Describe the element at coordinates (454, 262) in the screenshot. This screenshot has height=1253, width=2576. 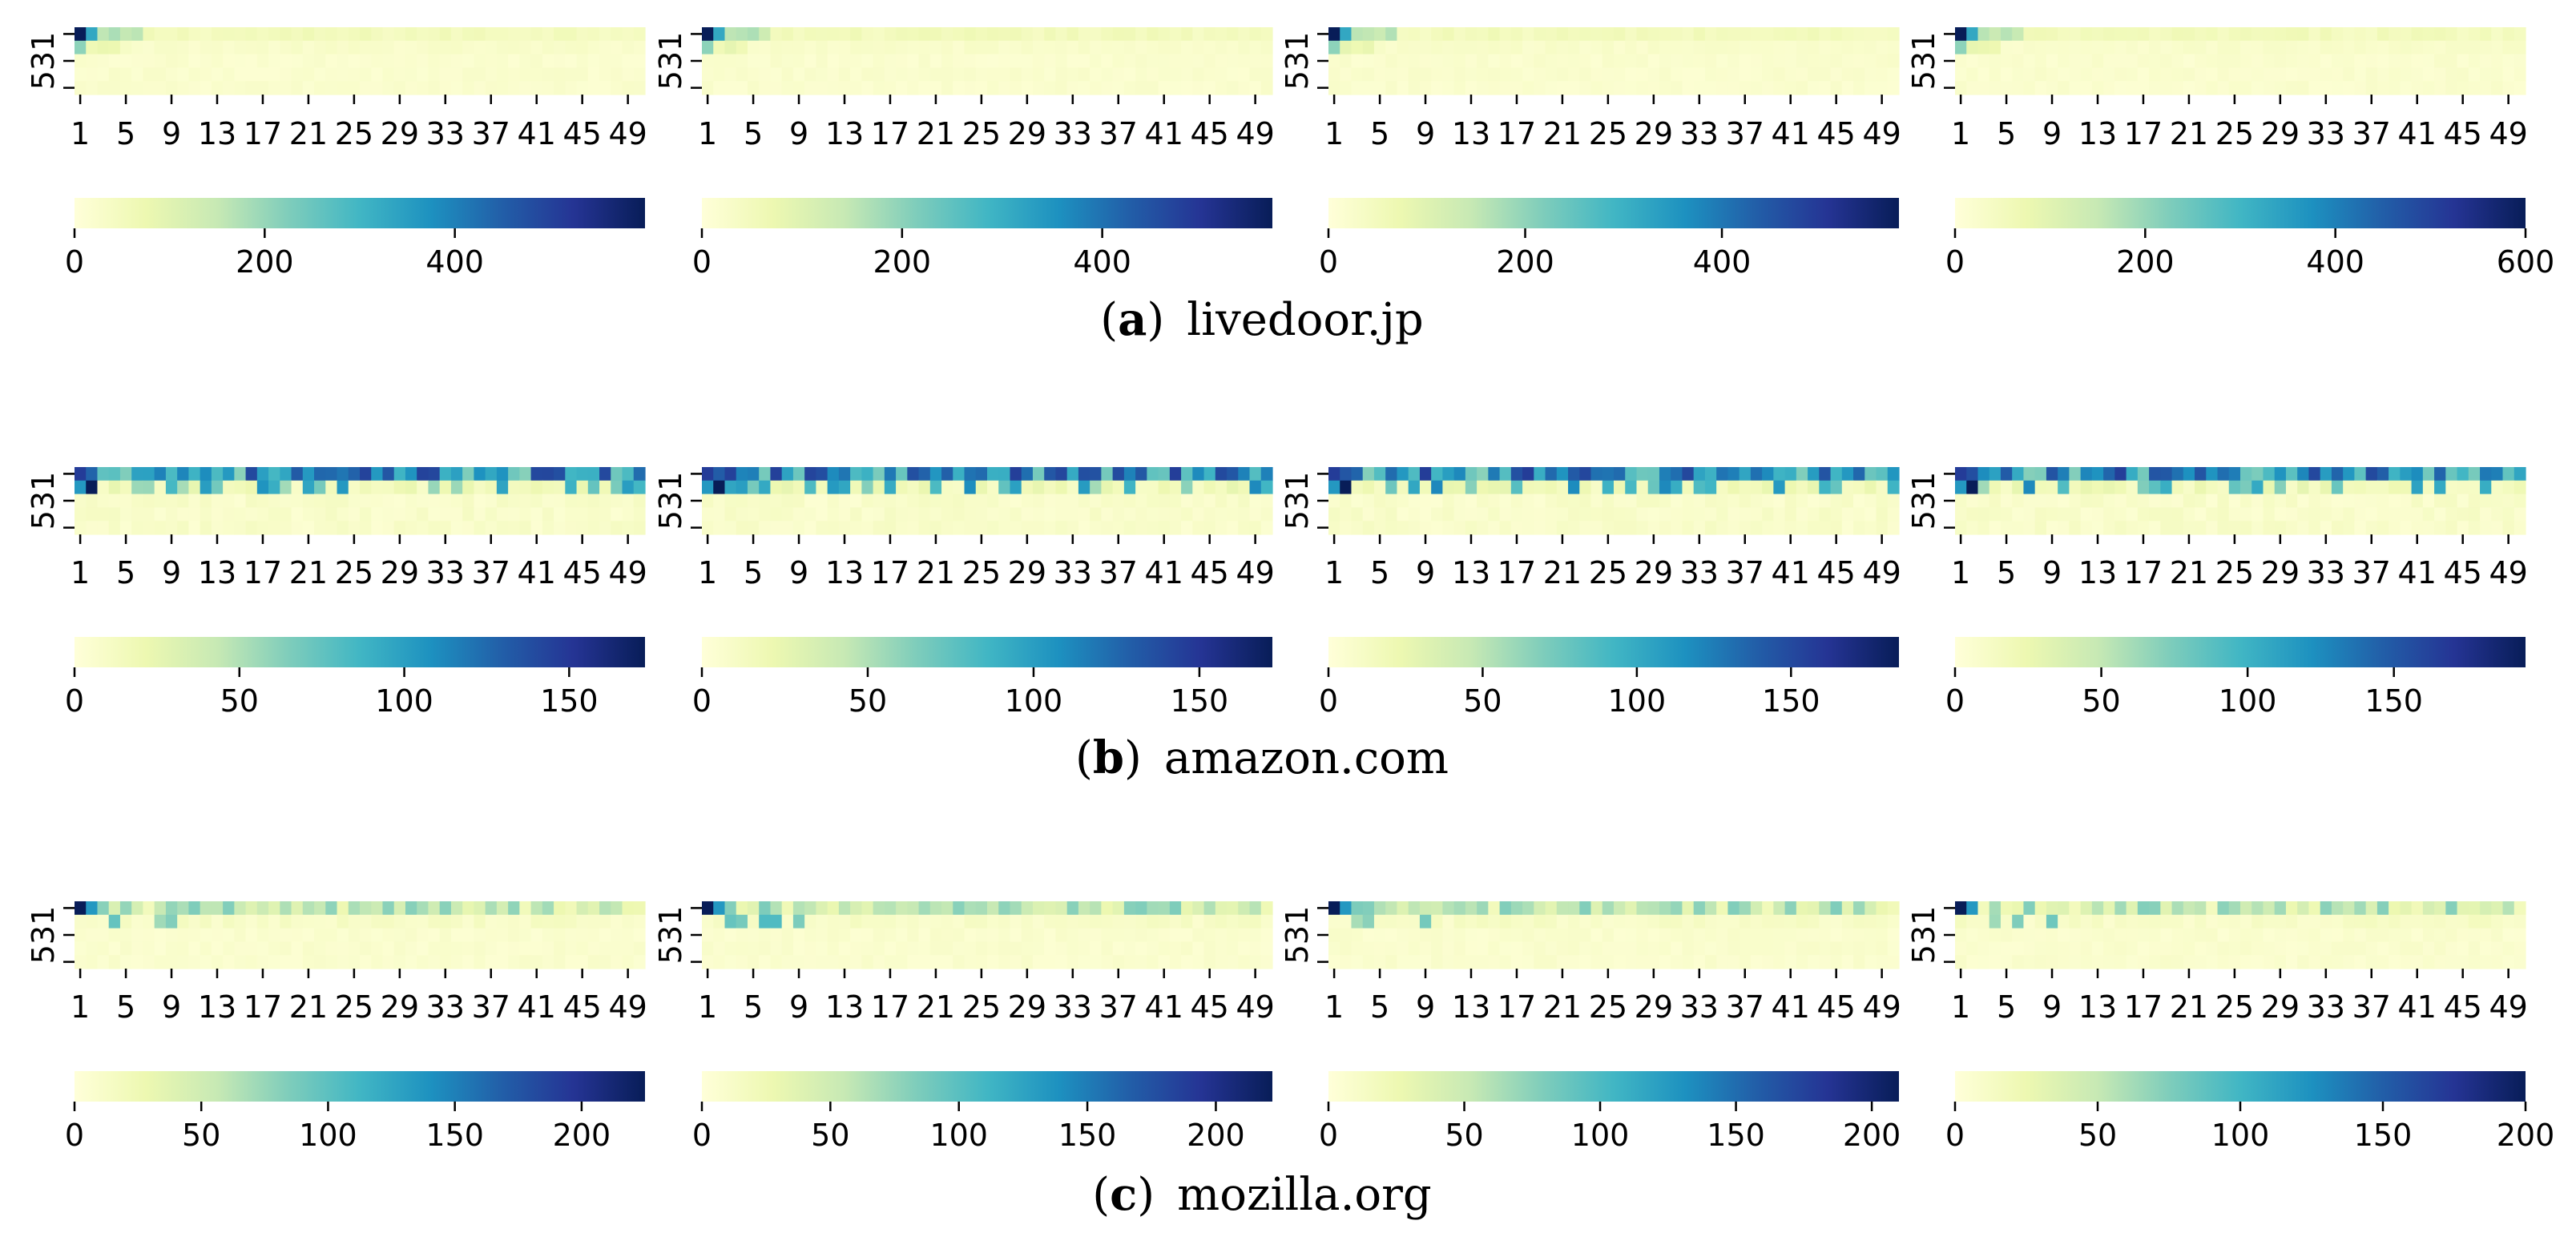
I see `colorbar-tick-label: 400` at that location.